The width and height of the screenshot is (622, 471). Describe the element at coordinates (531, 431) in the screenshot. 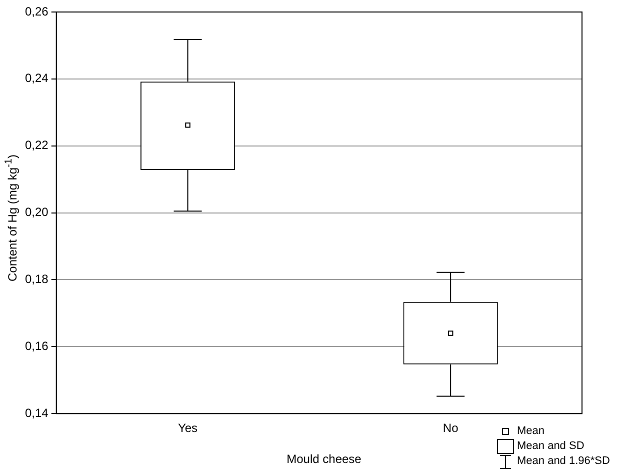

I see `text: Mean` at that location.